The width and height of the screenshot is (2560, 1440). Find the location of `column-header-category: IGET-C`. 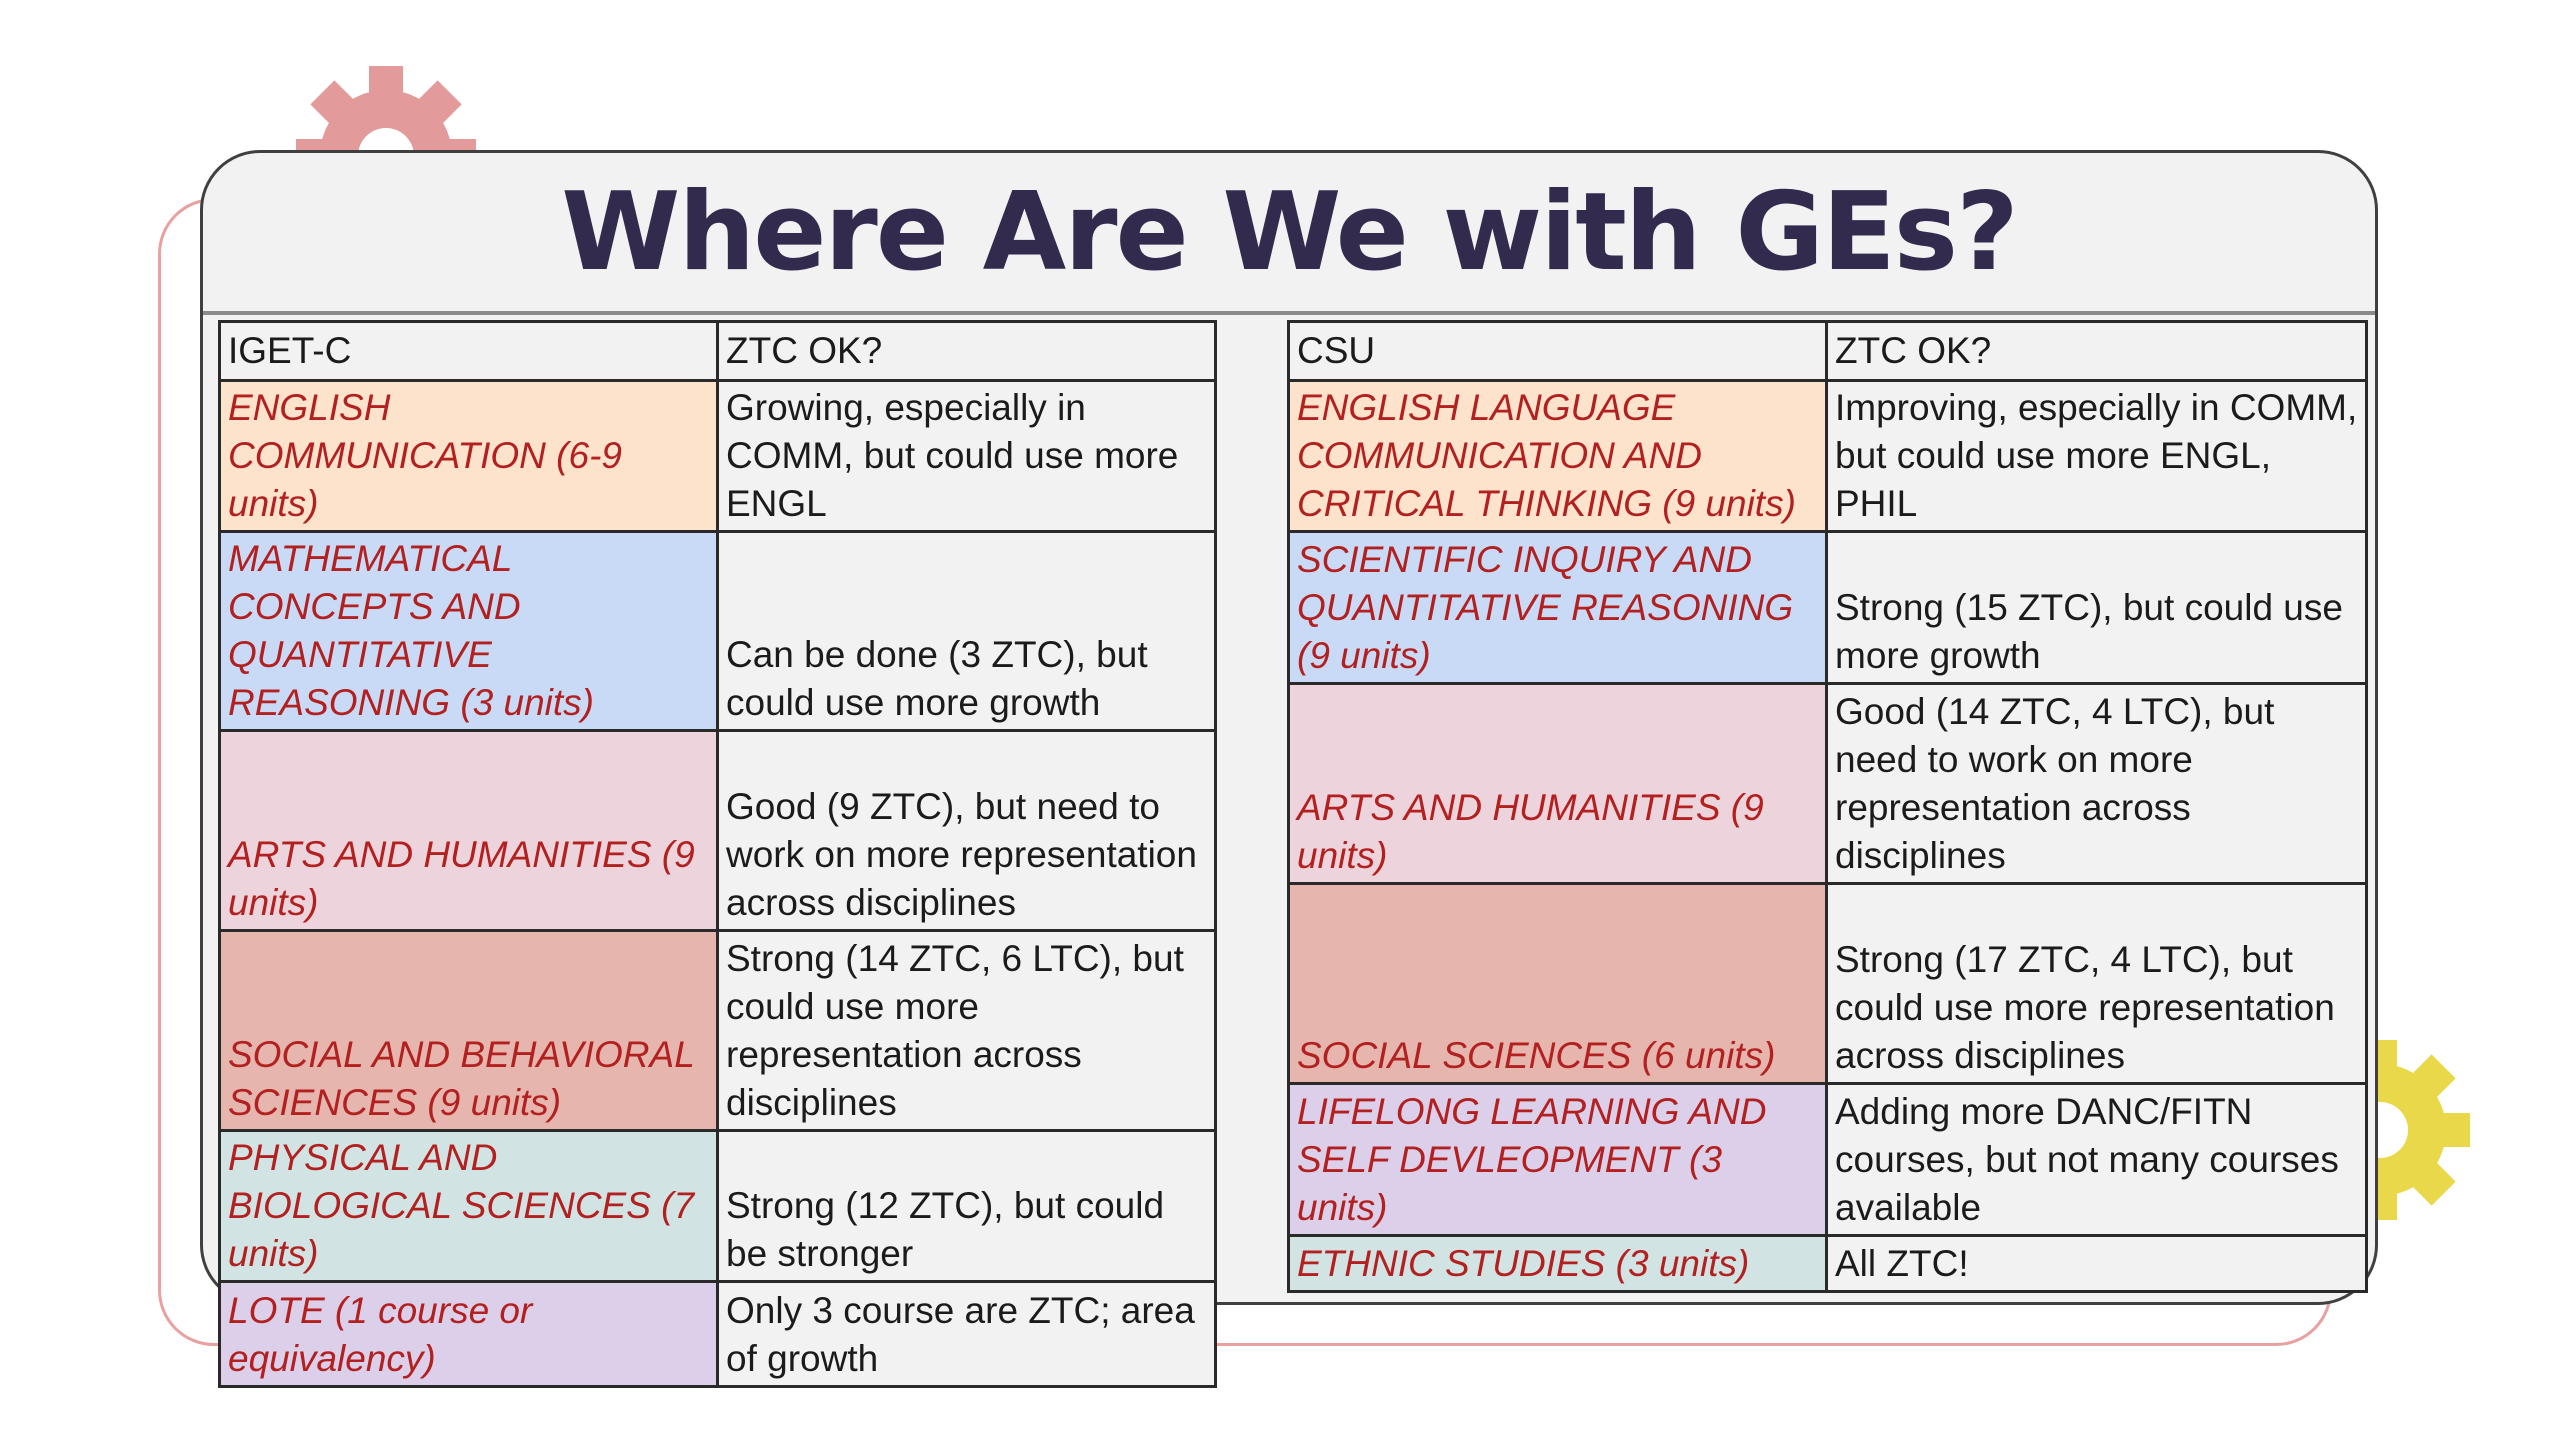

column-header-category: IGET-C is located at coordinates (468, 351).